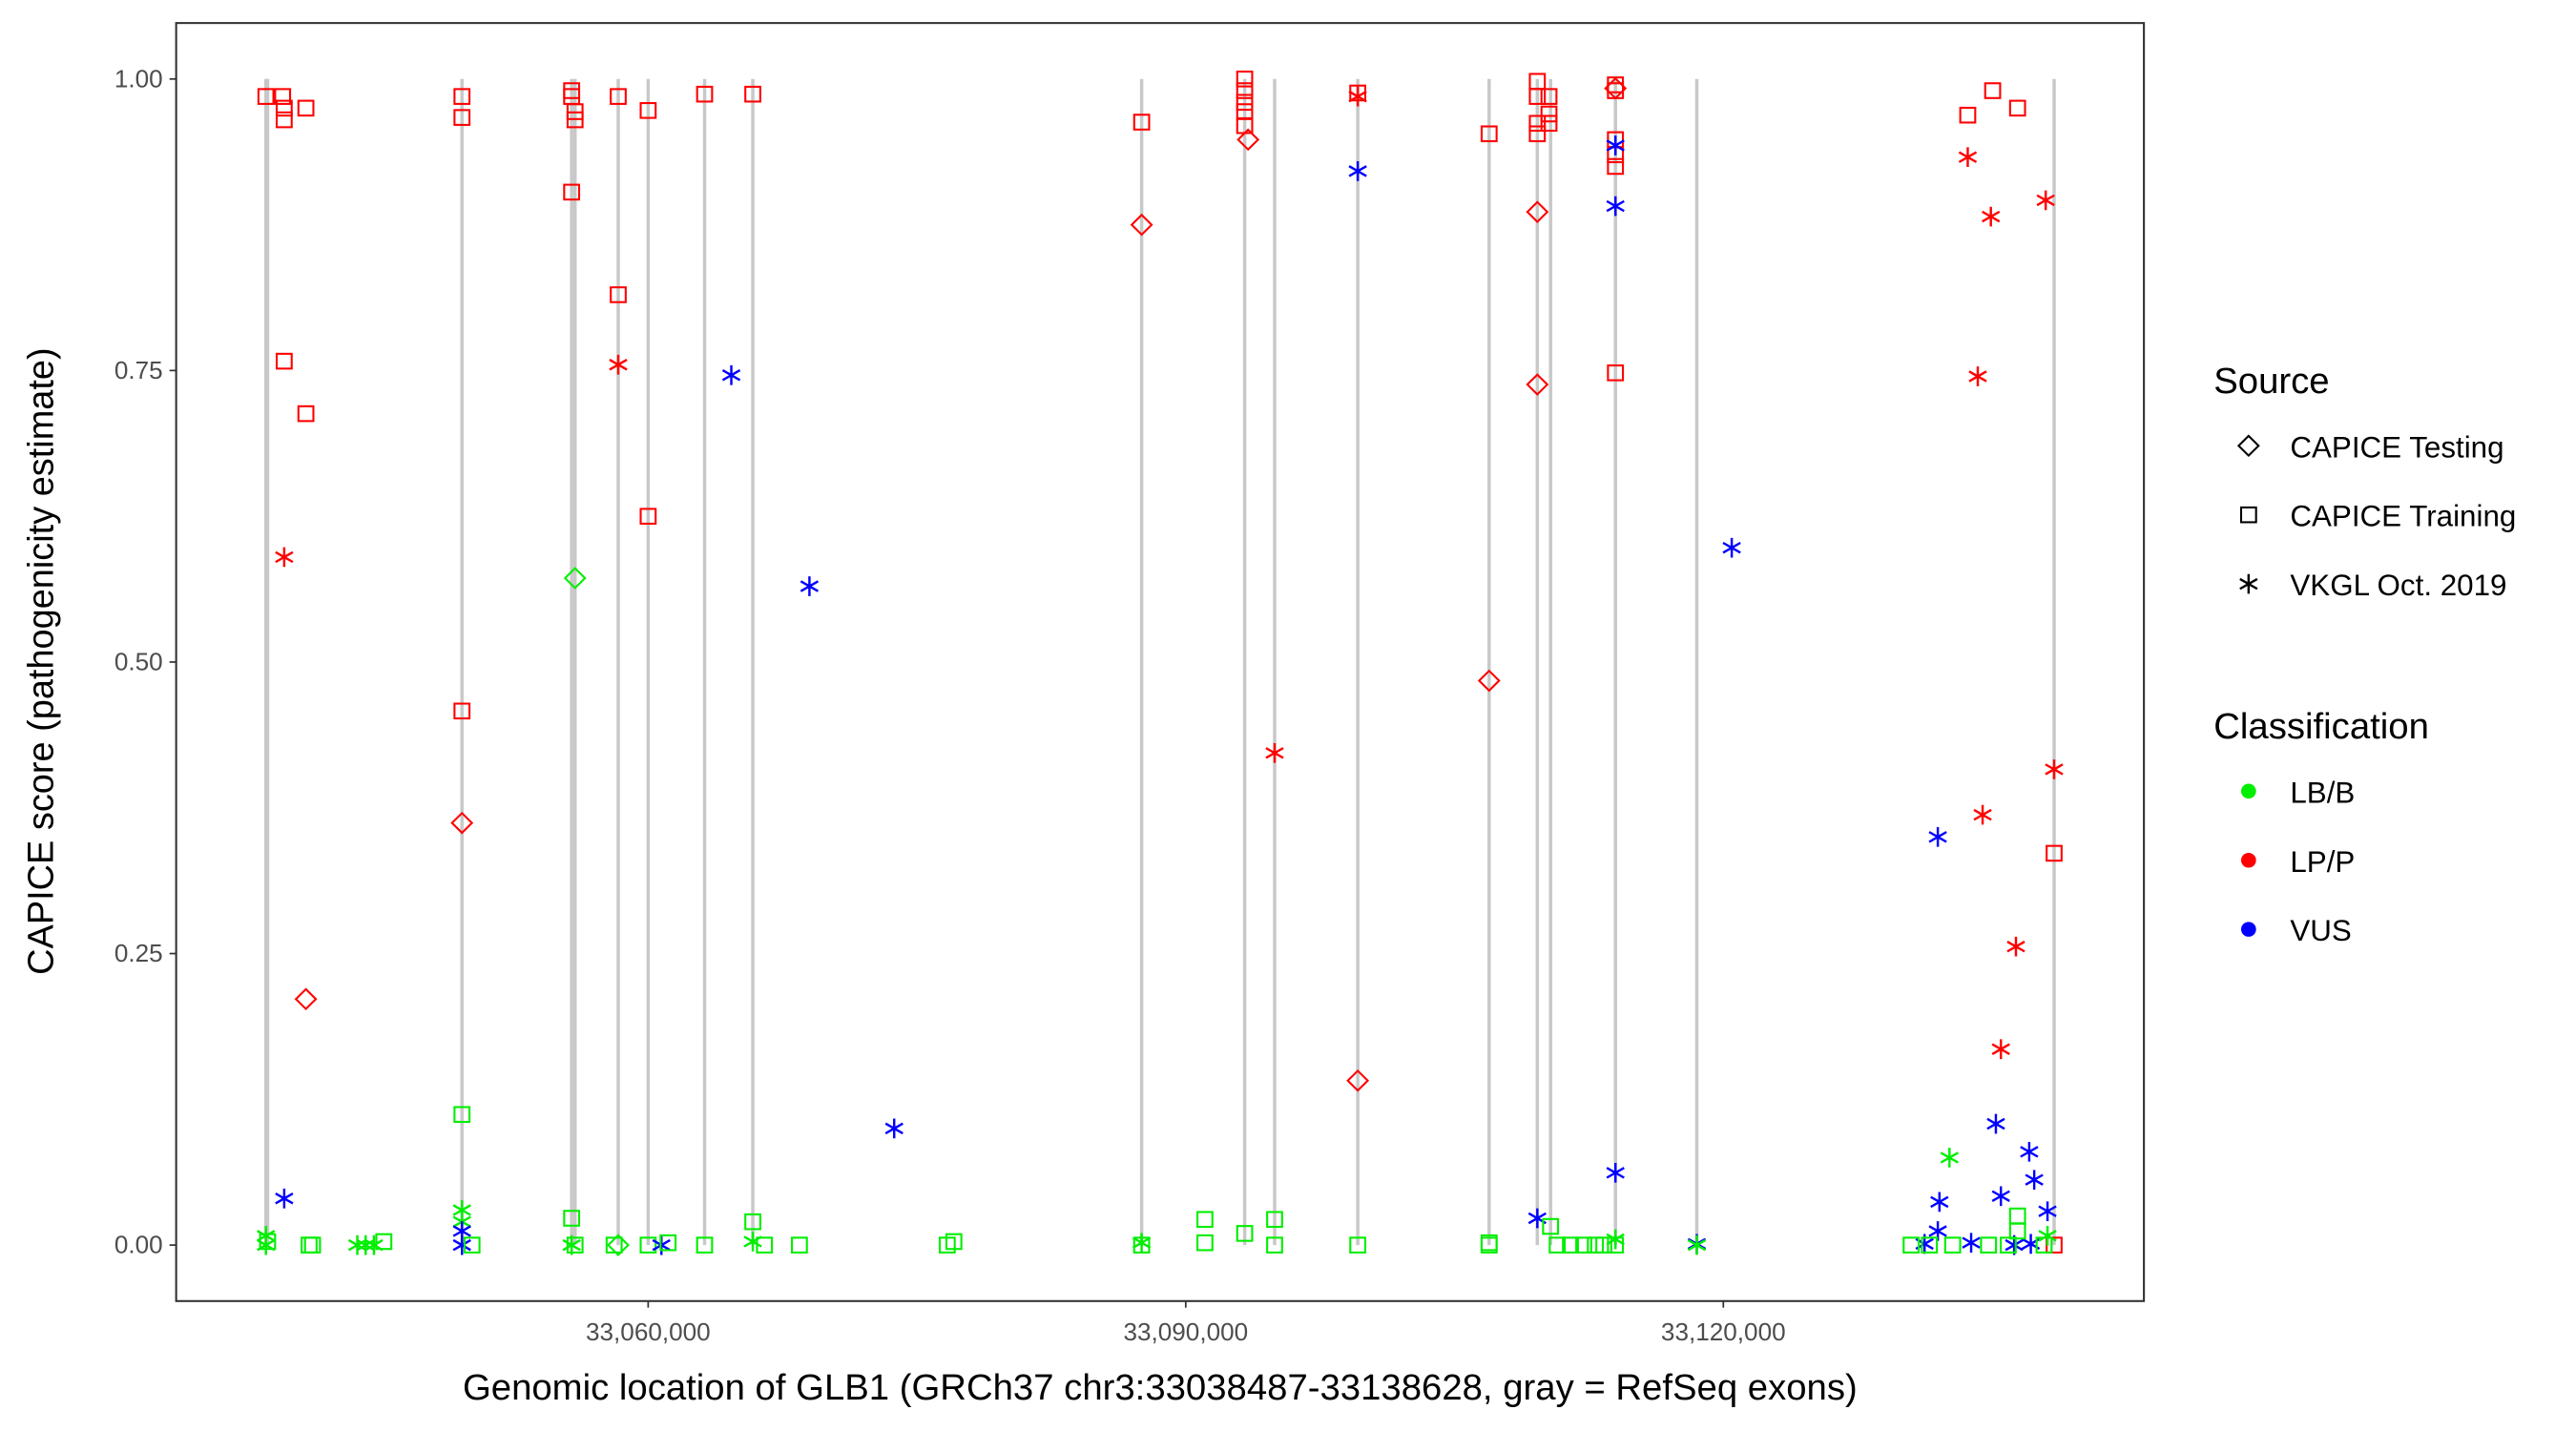 The width and height of the screenshot is (2576, 1431). Describe the element at coordinates (1186, 1323) in the screenshot. I see `x-axis-ticks: 33,060,000 33,090,000 33,120,000` at that location.